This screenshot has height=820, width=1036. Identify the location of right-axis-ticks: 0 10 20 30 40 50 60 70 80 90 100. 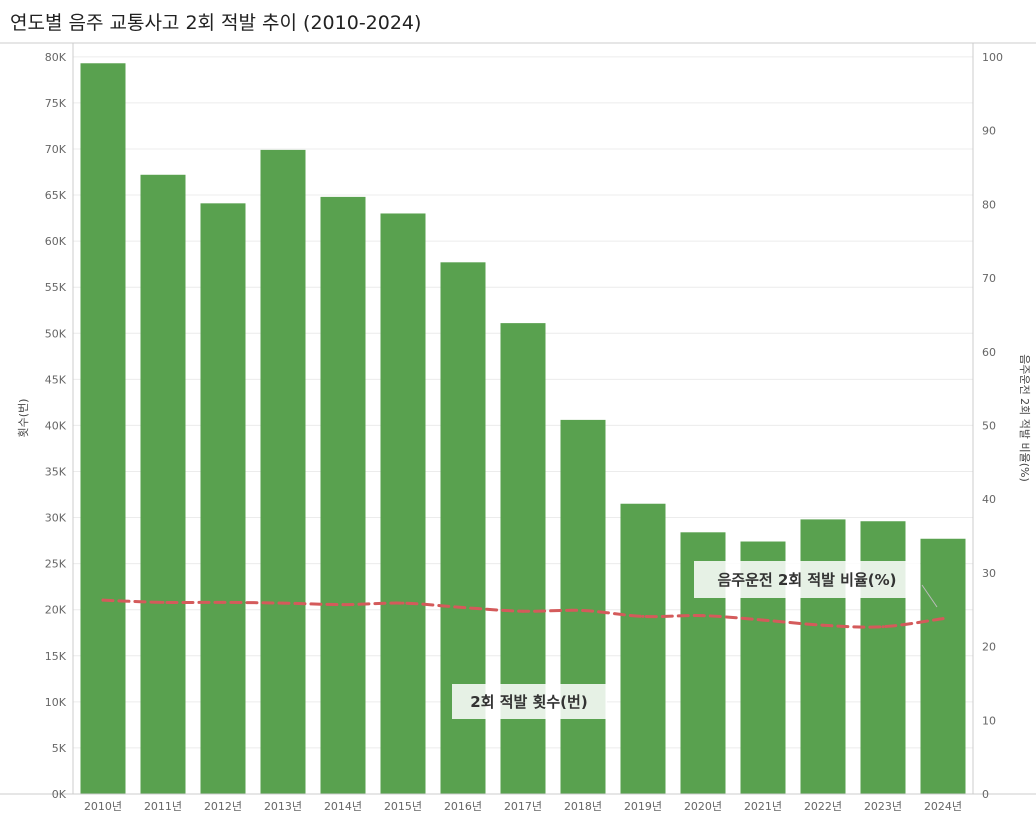
(992, 426).